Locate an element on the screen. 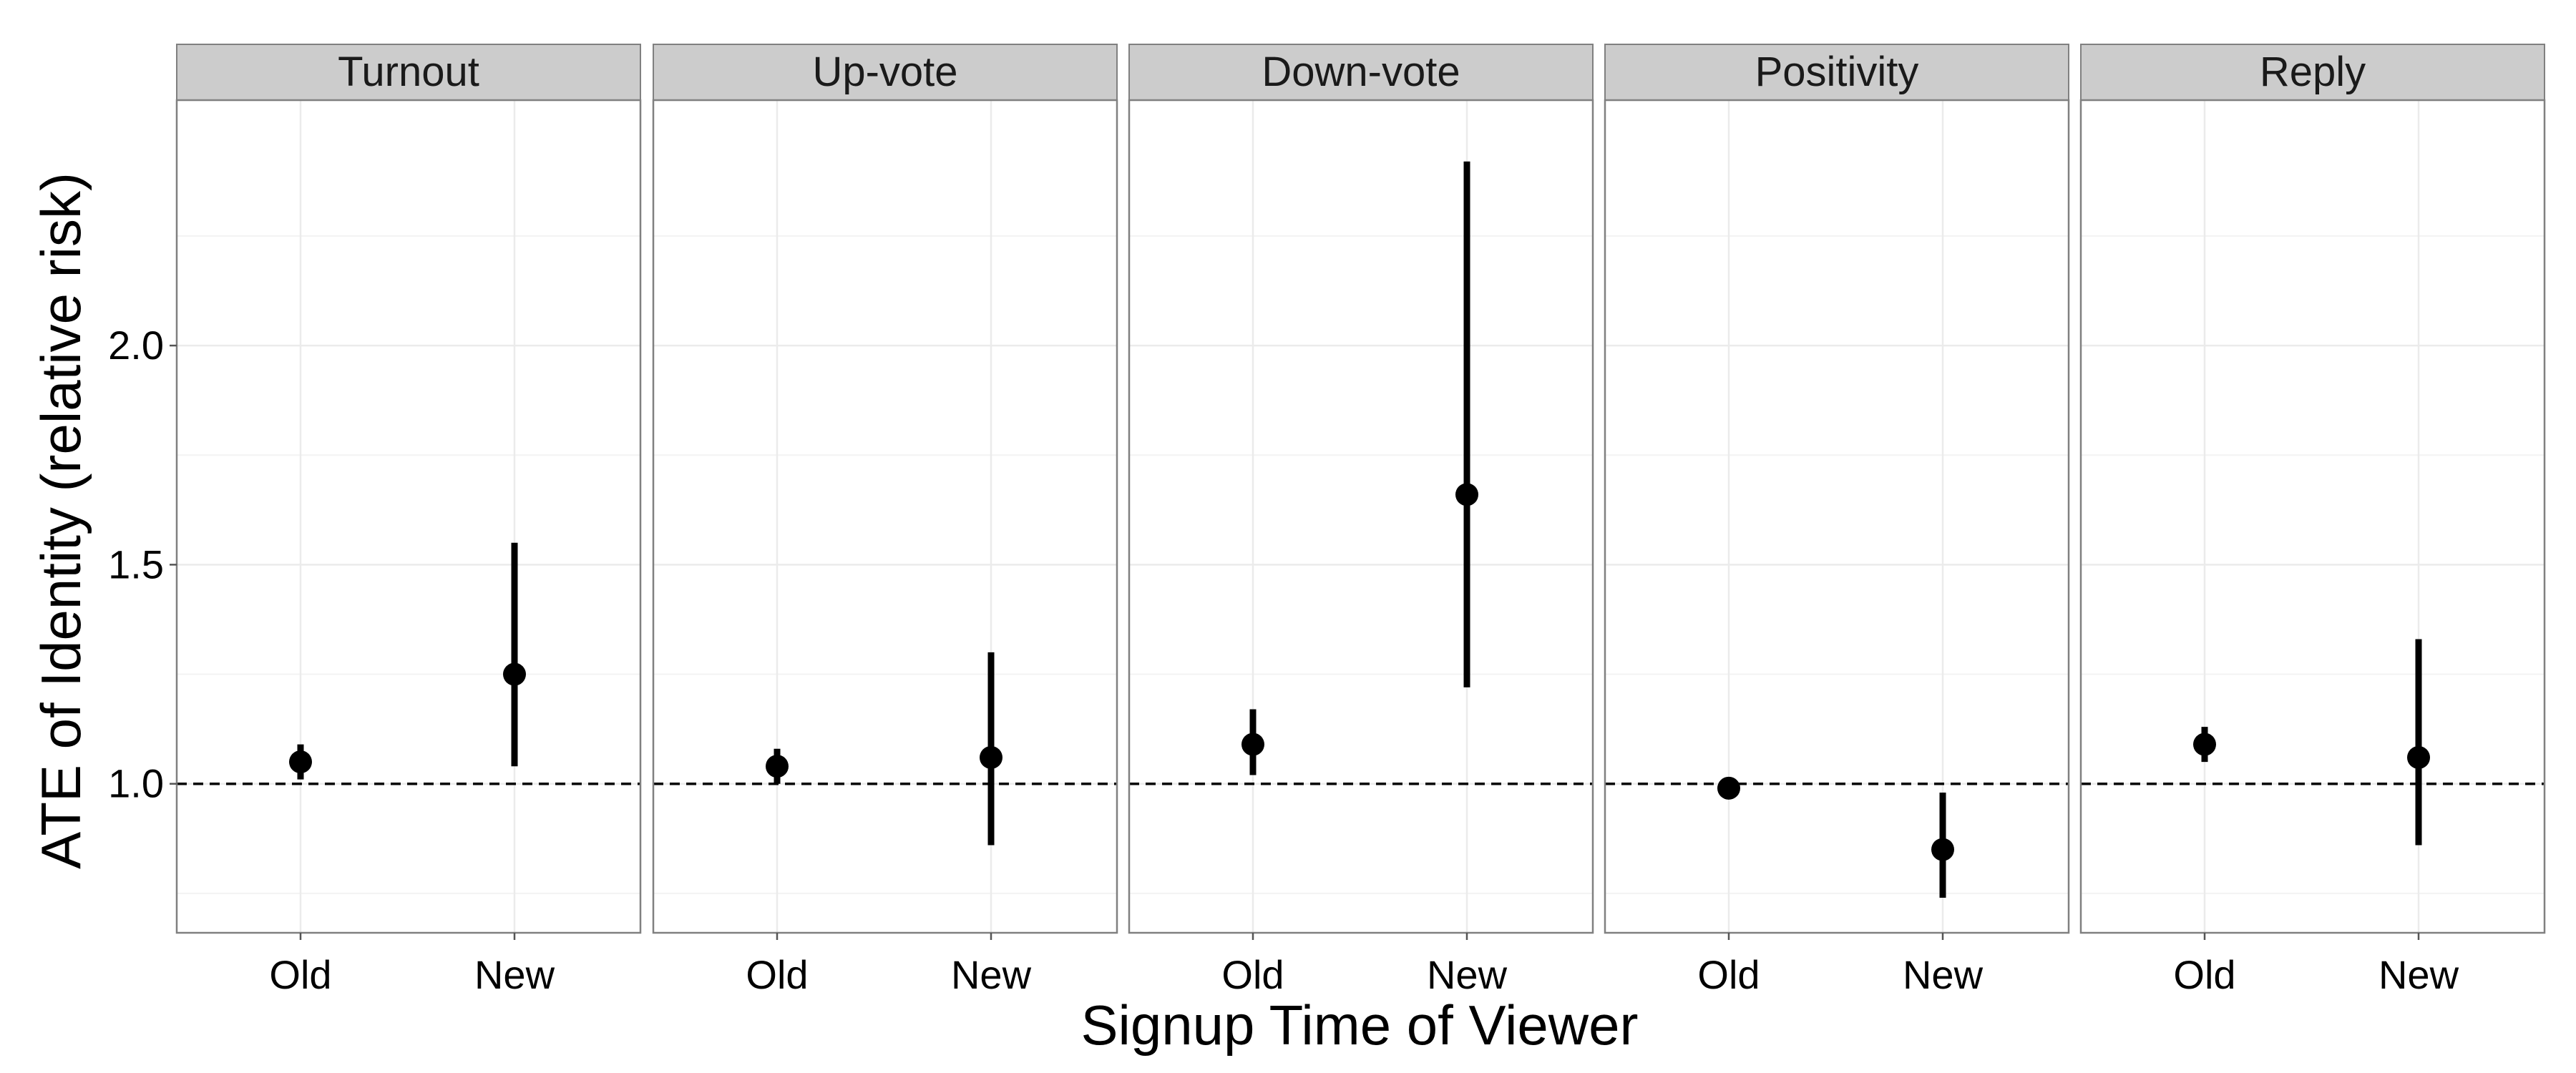 The width and height of the screenshot is (2576, 1073). y-tick-label: 1.0 is located at coordinates (136, 783).